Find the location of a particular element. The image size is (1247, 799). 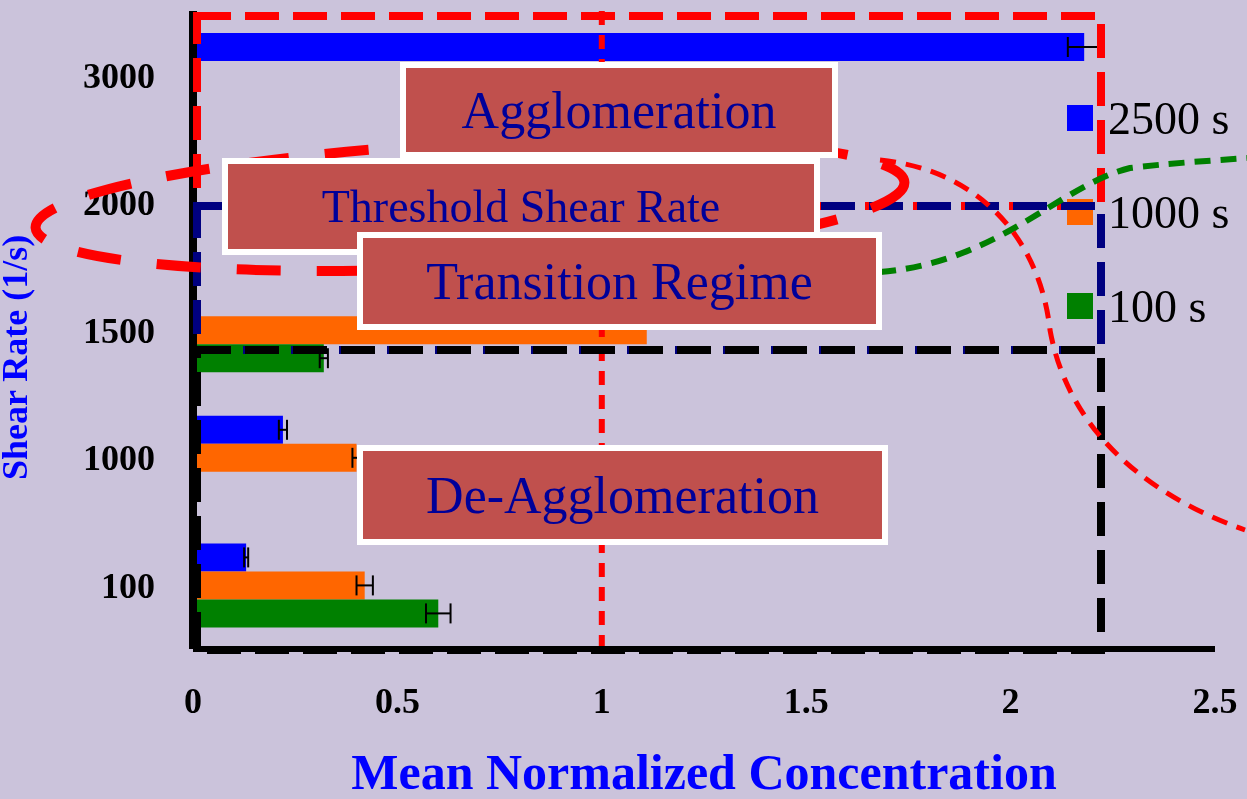

label-box: Transition Regime is located at coordinates (619, 281).